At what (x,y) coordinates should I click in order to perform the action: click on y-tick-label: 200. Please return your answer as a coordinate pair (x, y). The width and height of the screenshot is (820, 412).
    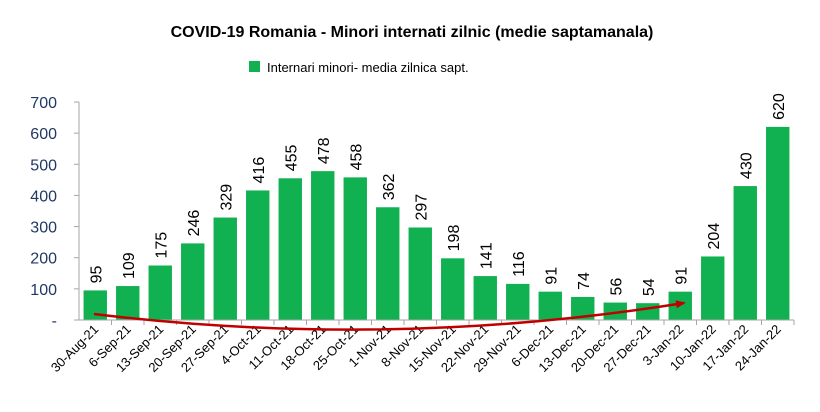
    Looking at the image, I should click on (43, 259).